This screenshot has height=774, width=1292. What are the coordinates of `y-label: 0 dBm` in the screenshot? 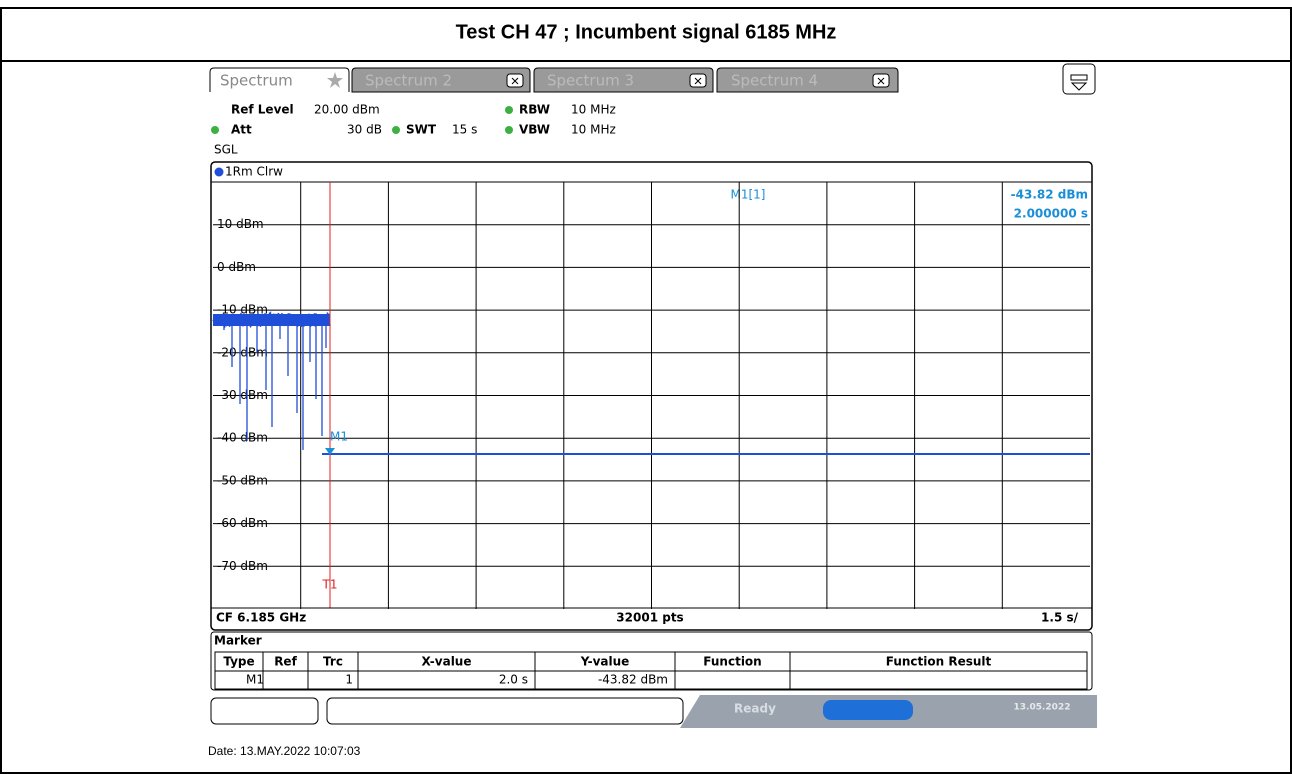 It's located at (236, 267).